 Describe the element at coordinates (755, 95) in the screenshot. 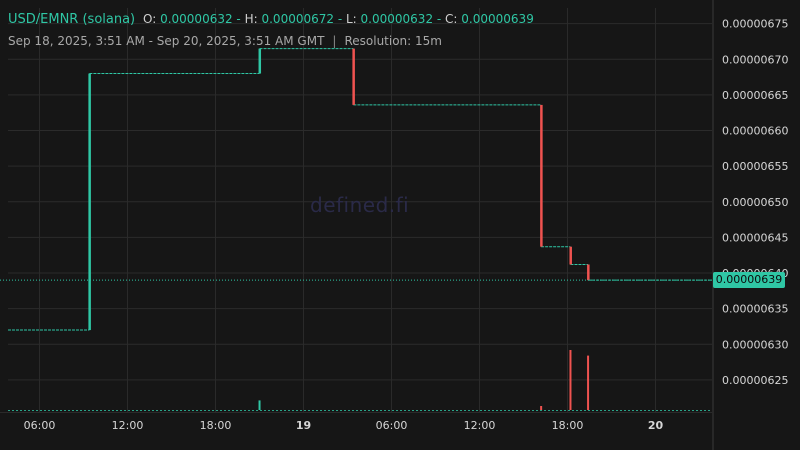

I see `y-tick-label: 0.00000665` at that location.